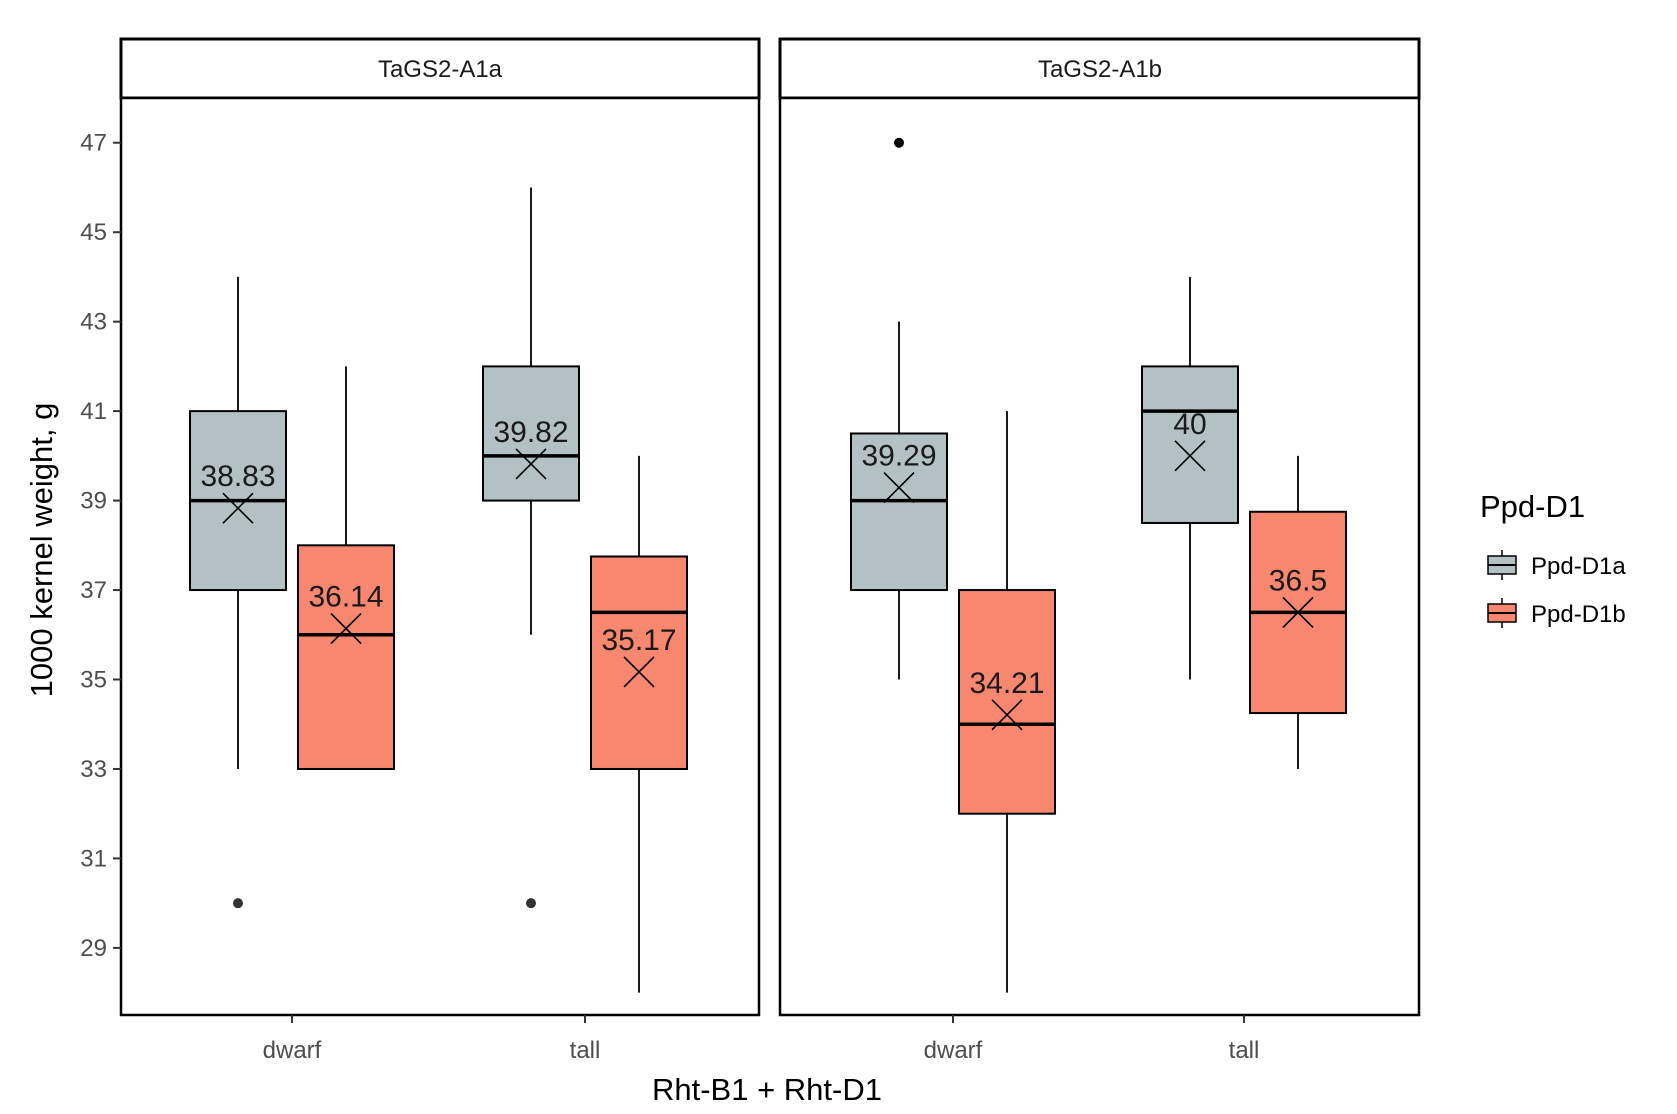 This screenshot has height=1114, width=1677. I want to click on box-tall-ppd-d1a: 39.82, so click(531, 548).